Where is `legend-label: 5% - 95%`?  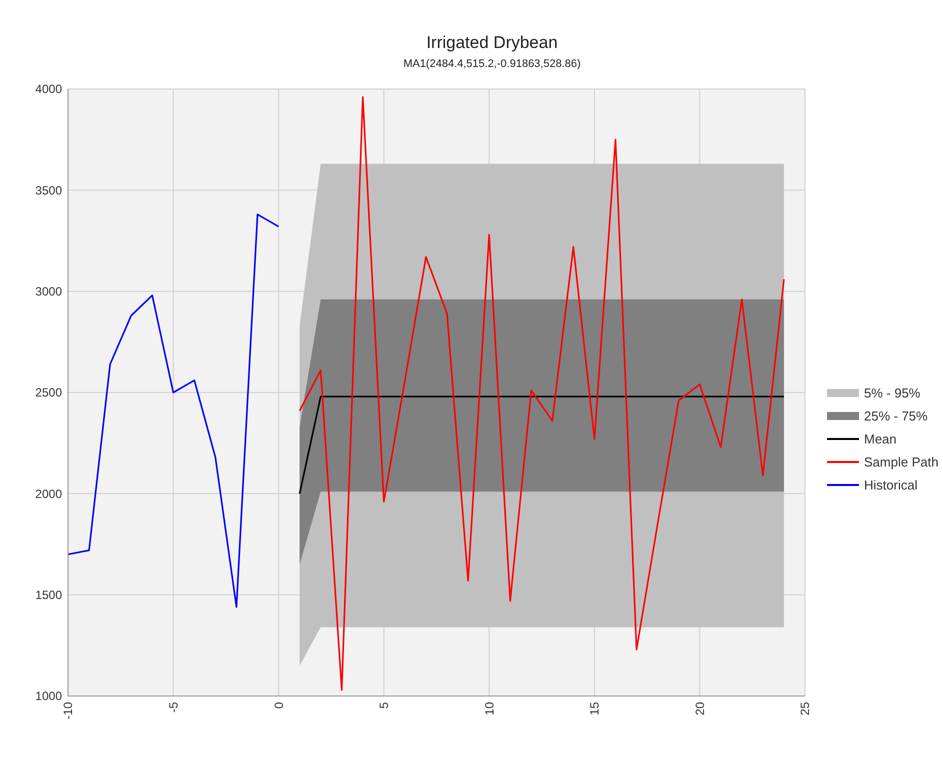
legend-label: 5% - 95% is located at coordinates (892, 393).